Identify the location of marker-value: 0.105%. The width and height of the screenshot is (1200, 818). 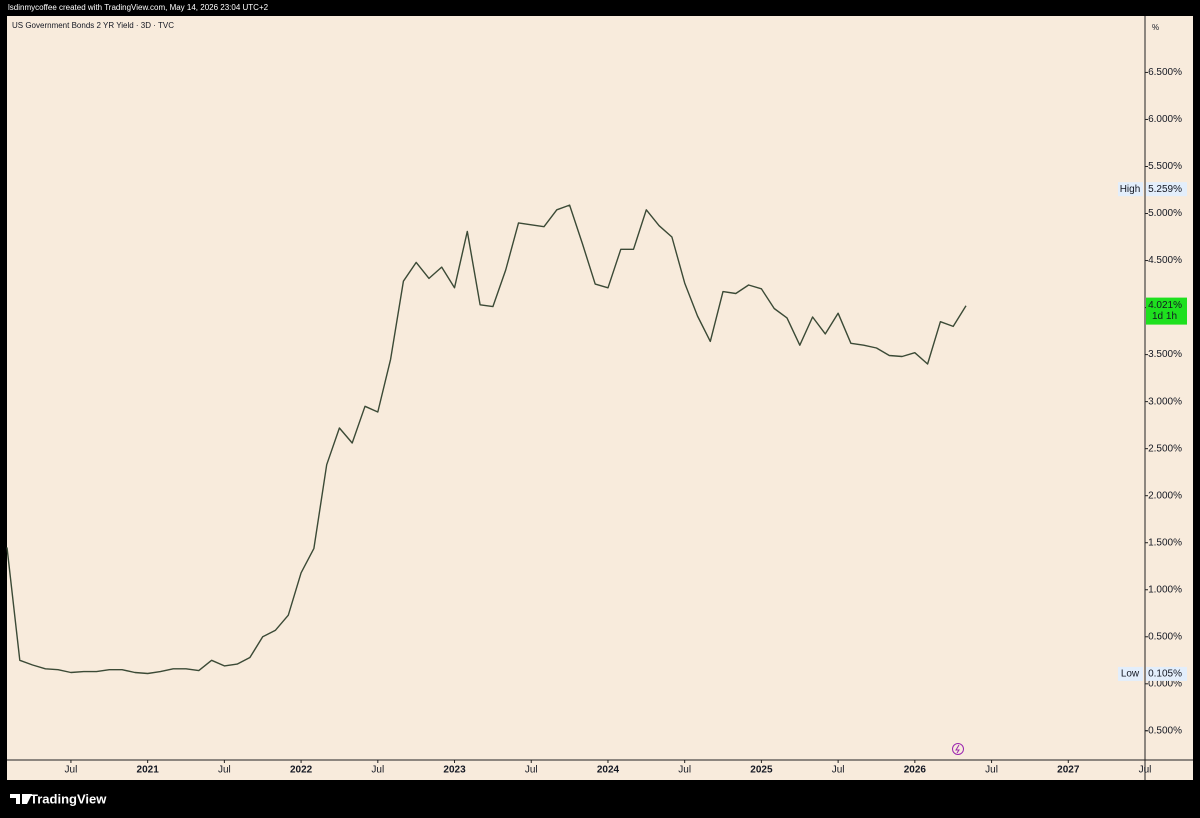
(1165, 674).